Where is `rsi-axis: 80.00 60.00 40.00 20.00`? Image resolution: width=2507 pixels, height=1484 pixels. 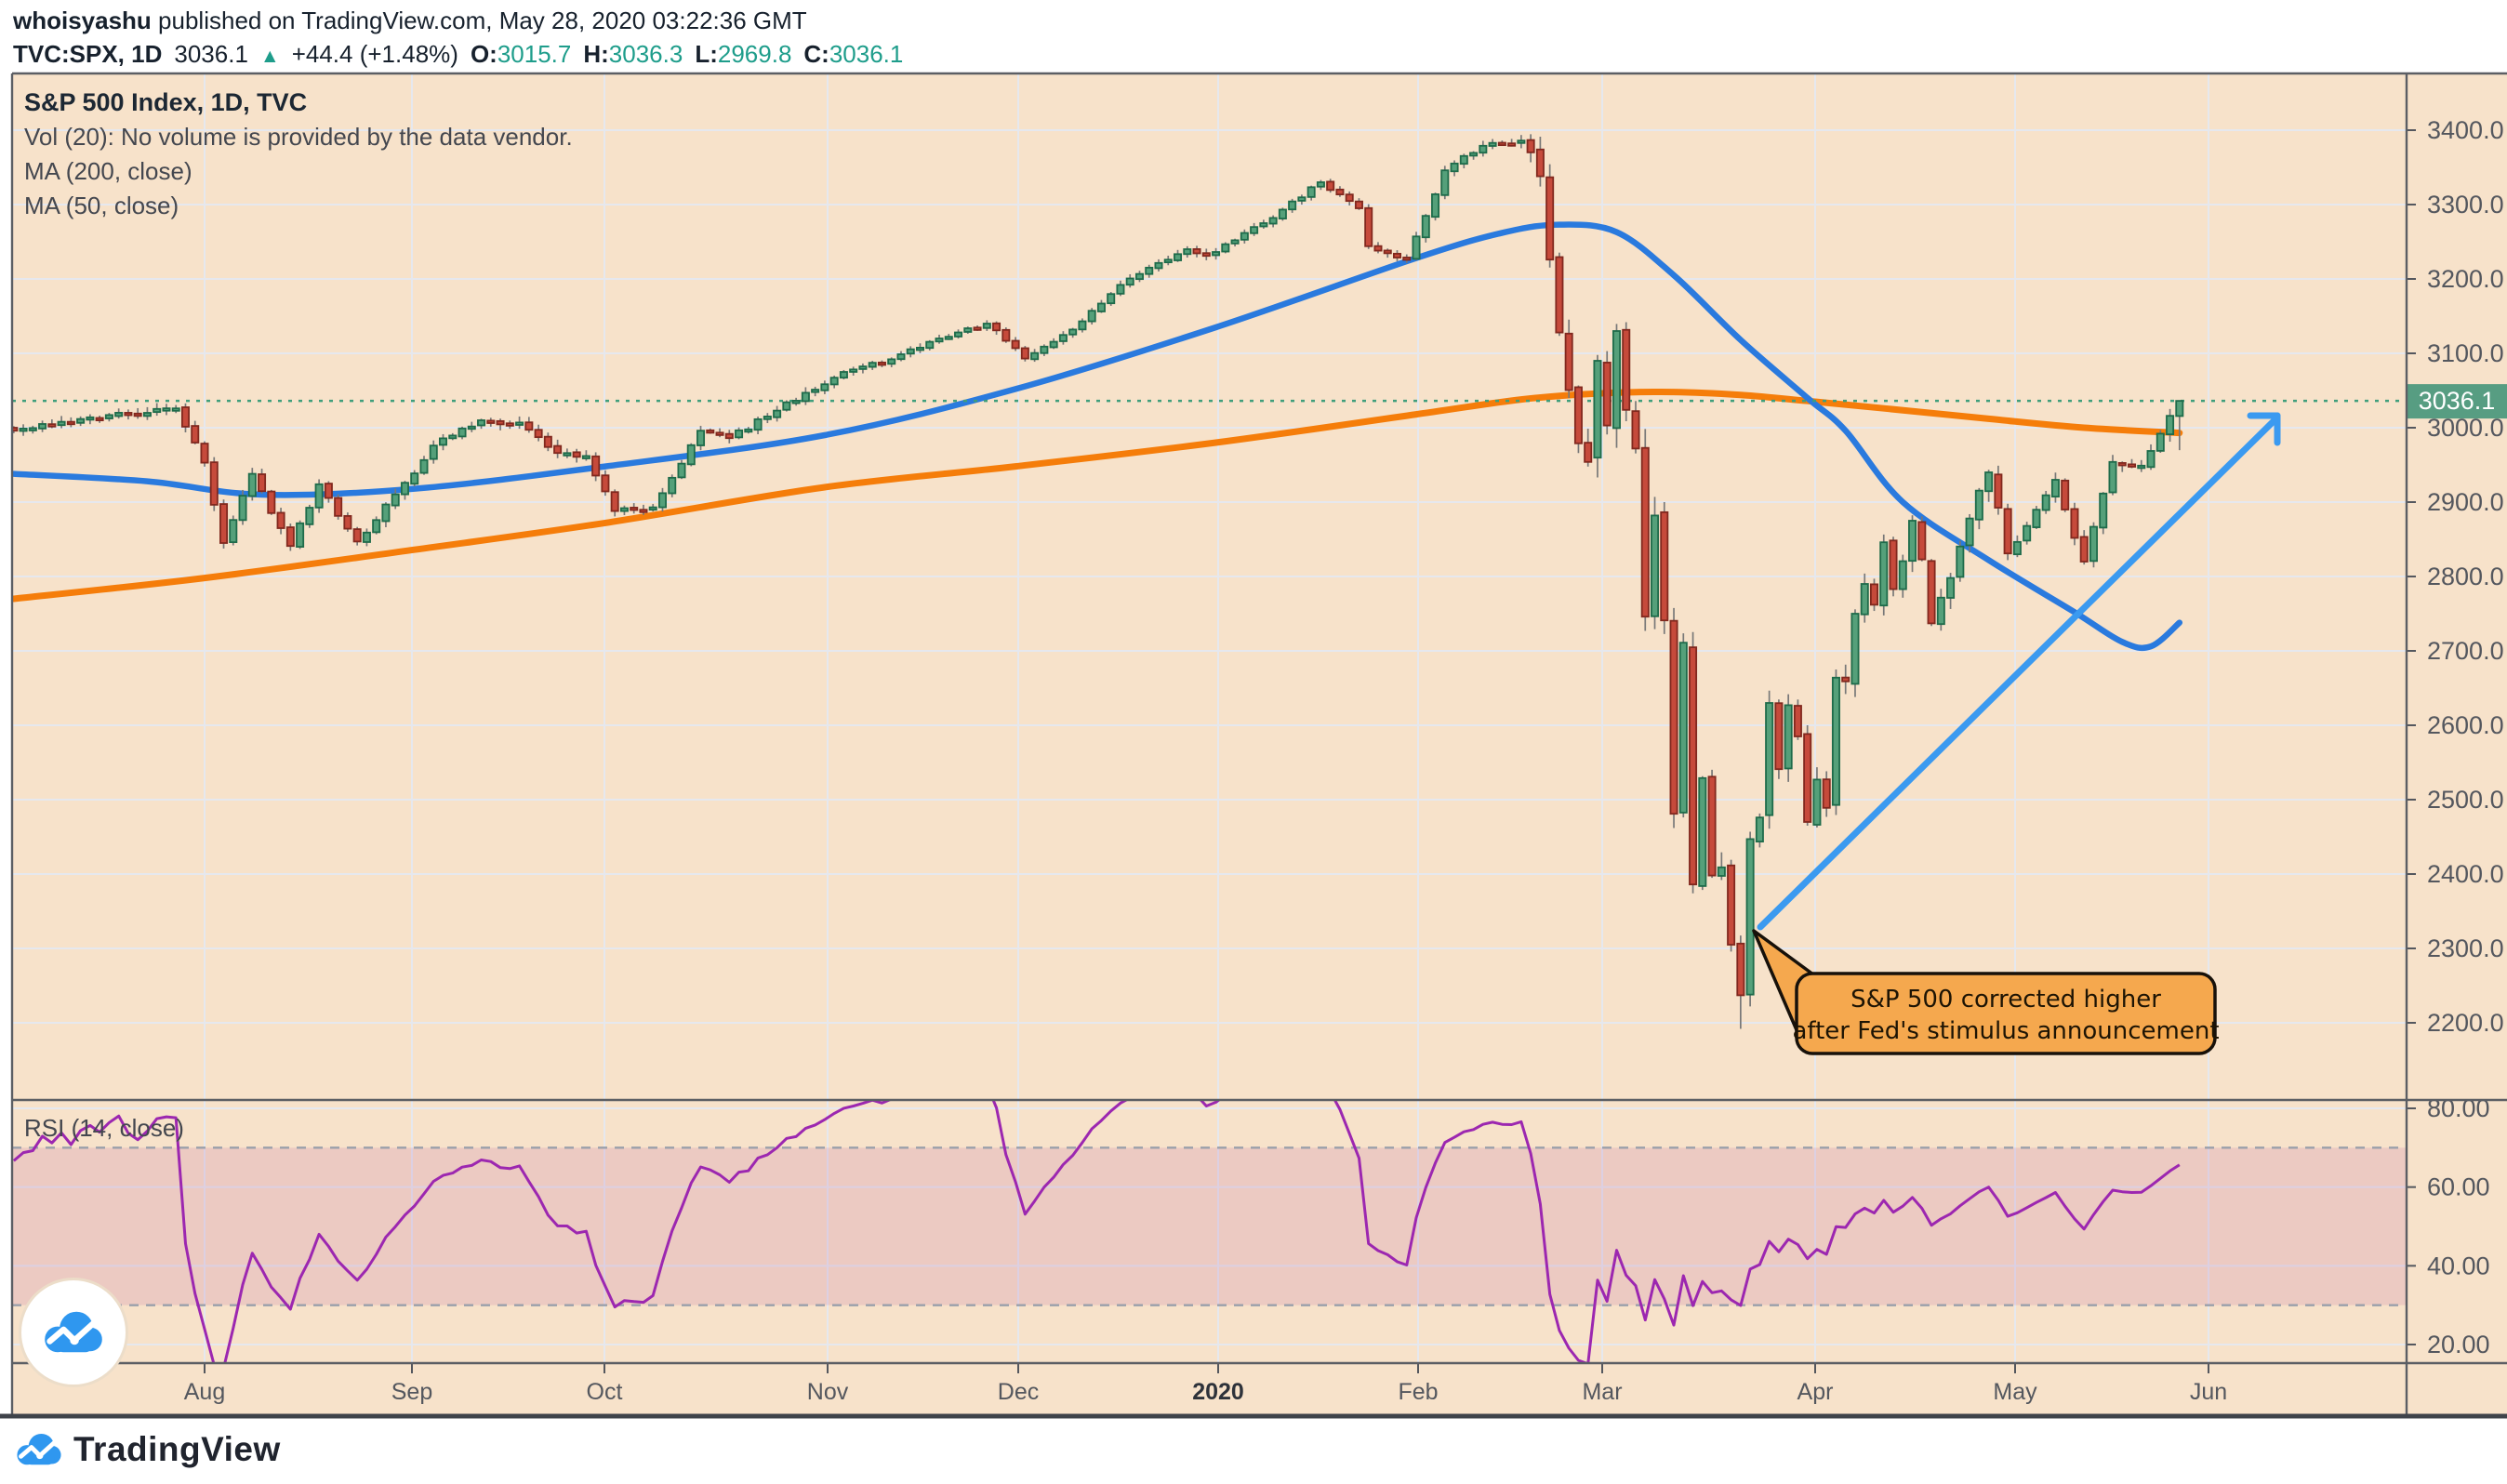 rsi-axis: 80.00 60.00 40.00 20.00 is located at coordinates (2448, 1226).